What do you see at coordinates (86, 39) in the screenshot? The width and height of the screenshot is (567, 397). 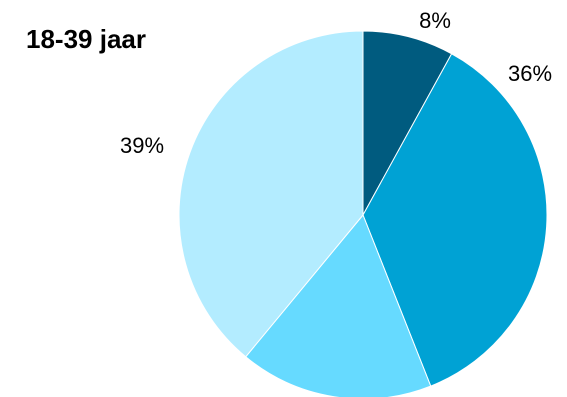 I see `chart-title: 18-39 jaar` at bounding box center [86, 39].